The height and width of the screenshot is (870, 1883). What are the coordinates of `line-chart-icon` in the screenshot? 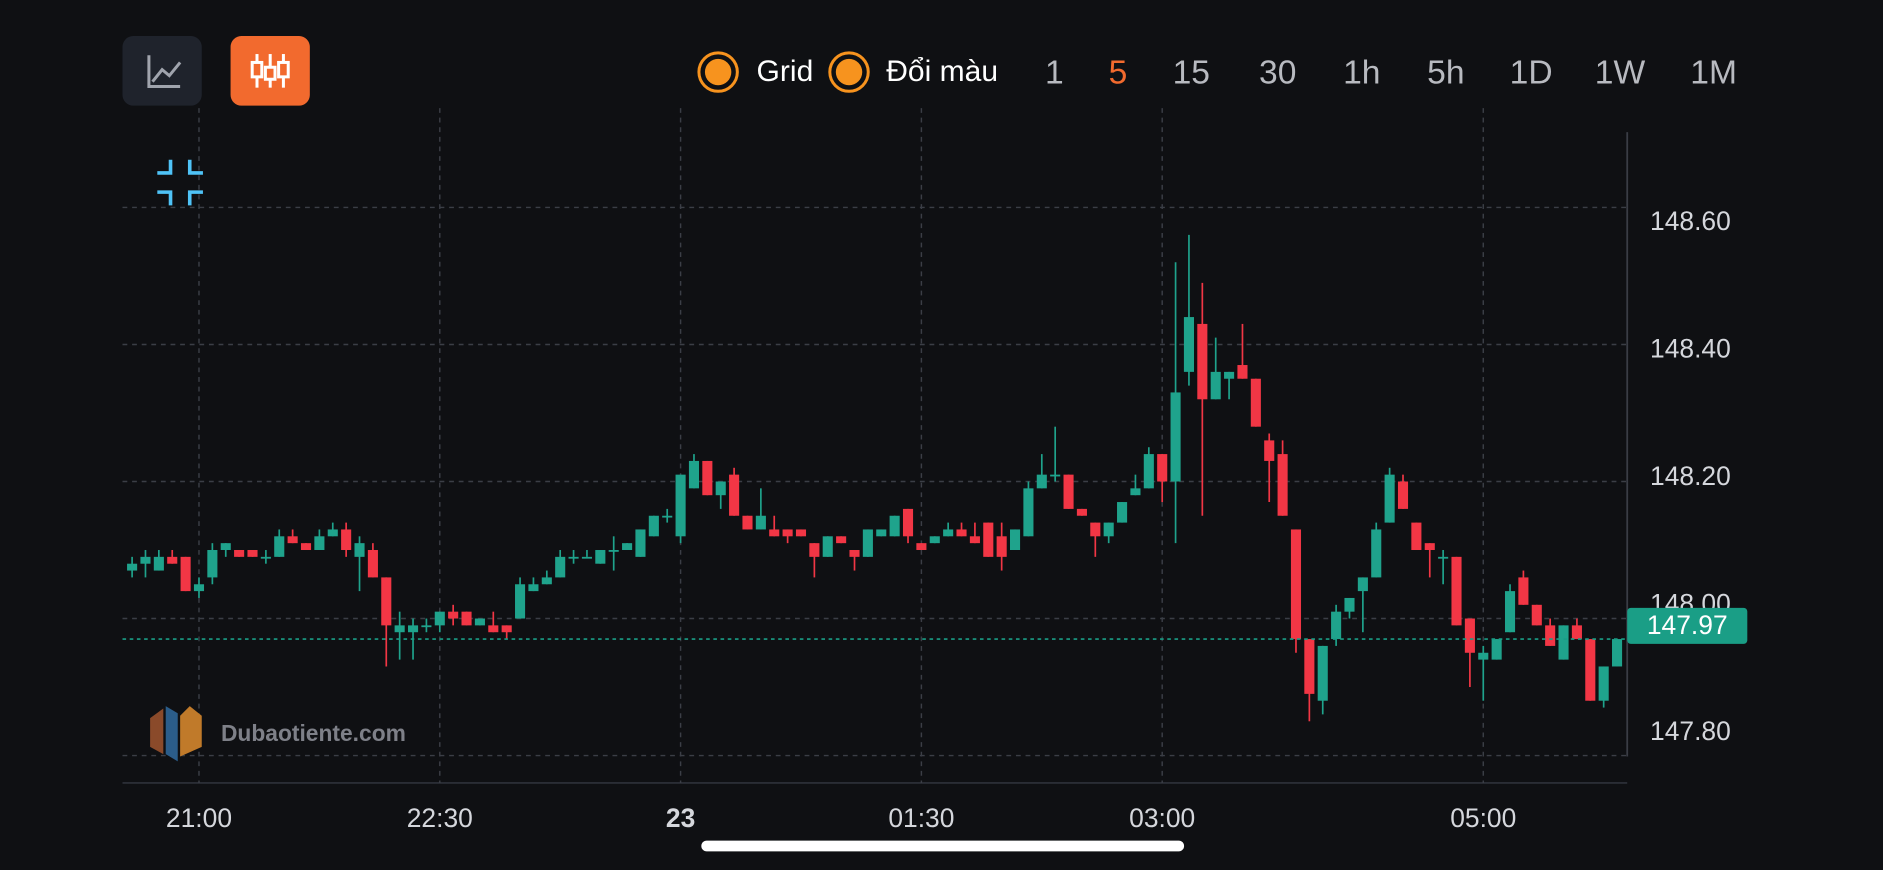 It's located at (164, 71).